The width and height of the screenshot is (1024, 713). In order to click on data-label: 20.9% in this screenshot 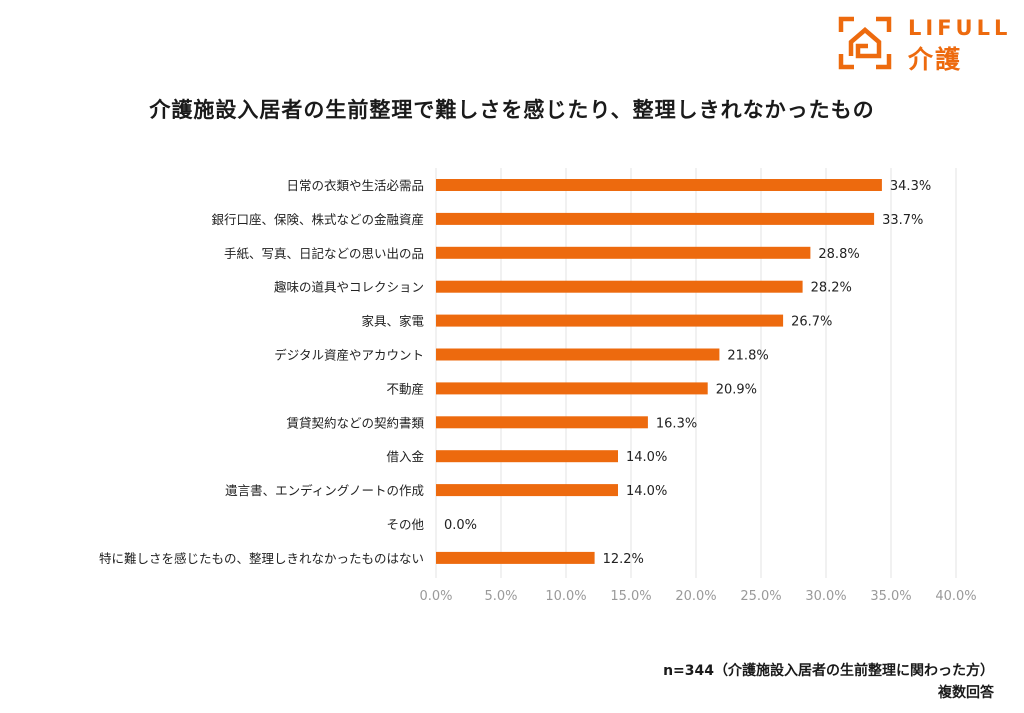, I will do `click(736, 389)`.